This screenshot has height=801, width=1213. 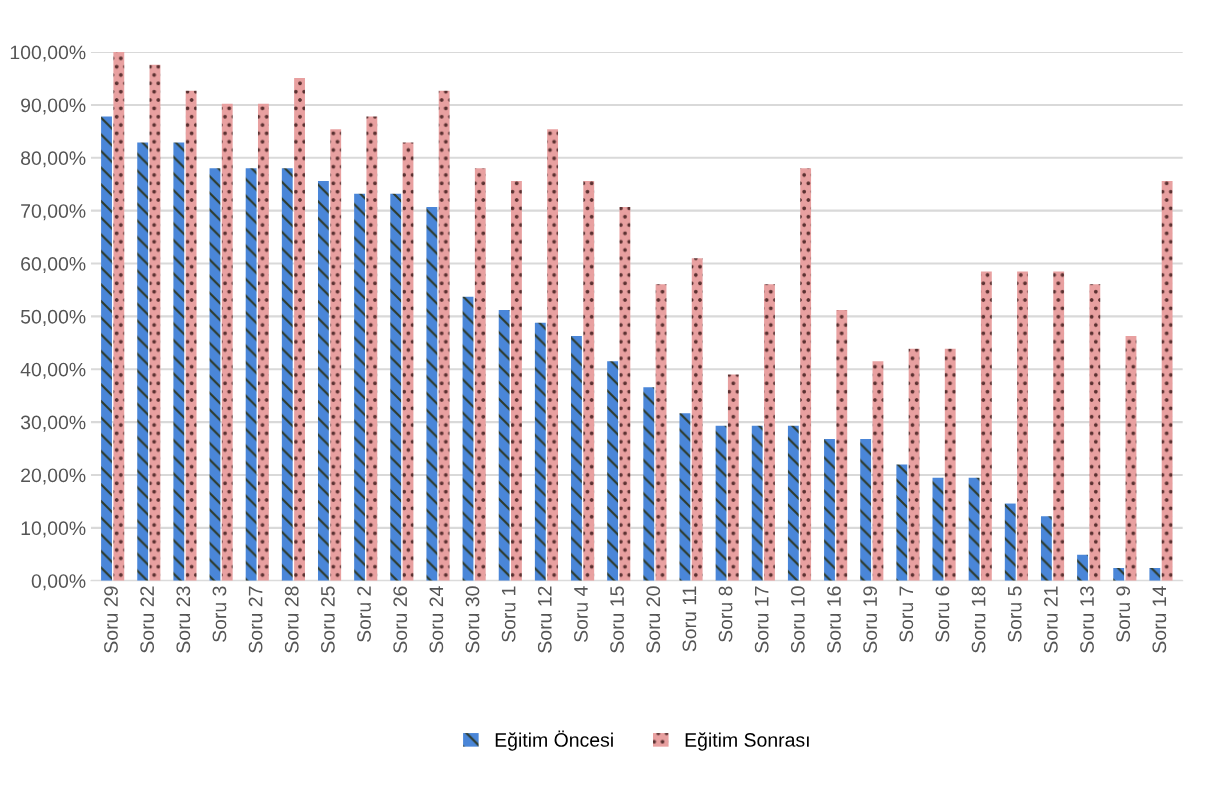 I want to click on x-tick-label: Soru 27, so click(x=255, y=619).